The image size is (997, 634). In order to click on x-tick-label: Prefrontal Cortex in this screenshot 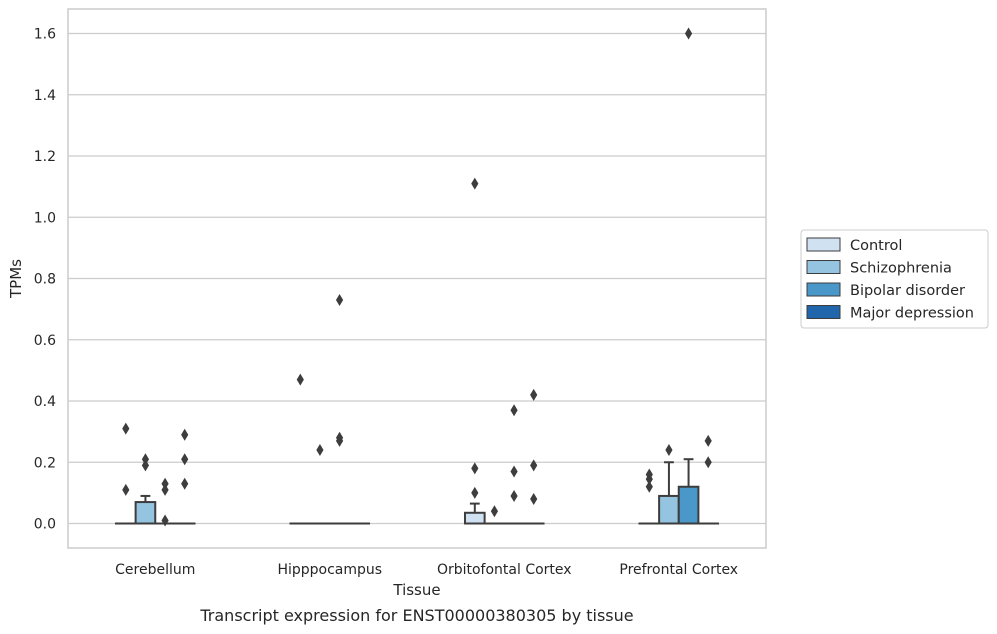, I will do `click(678, 570)`.